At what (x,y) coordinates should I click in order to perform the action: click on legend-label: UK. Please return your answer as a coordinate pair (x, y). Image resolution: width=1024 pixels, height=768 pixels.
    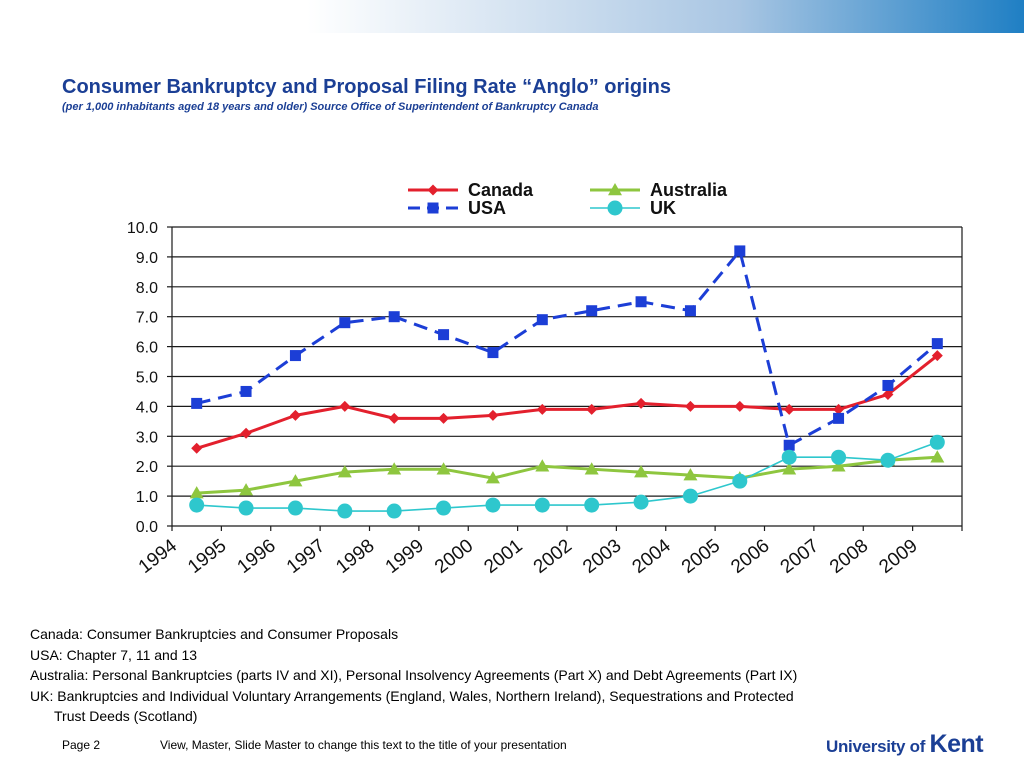
    Looking at the image, I should click on (663, 208).